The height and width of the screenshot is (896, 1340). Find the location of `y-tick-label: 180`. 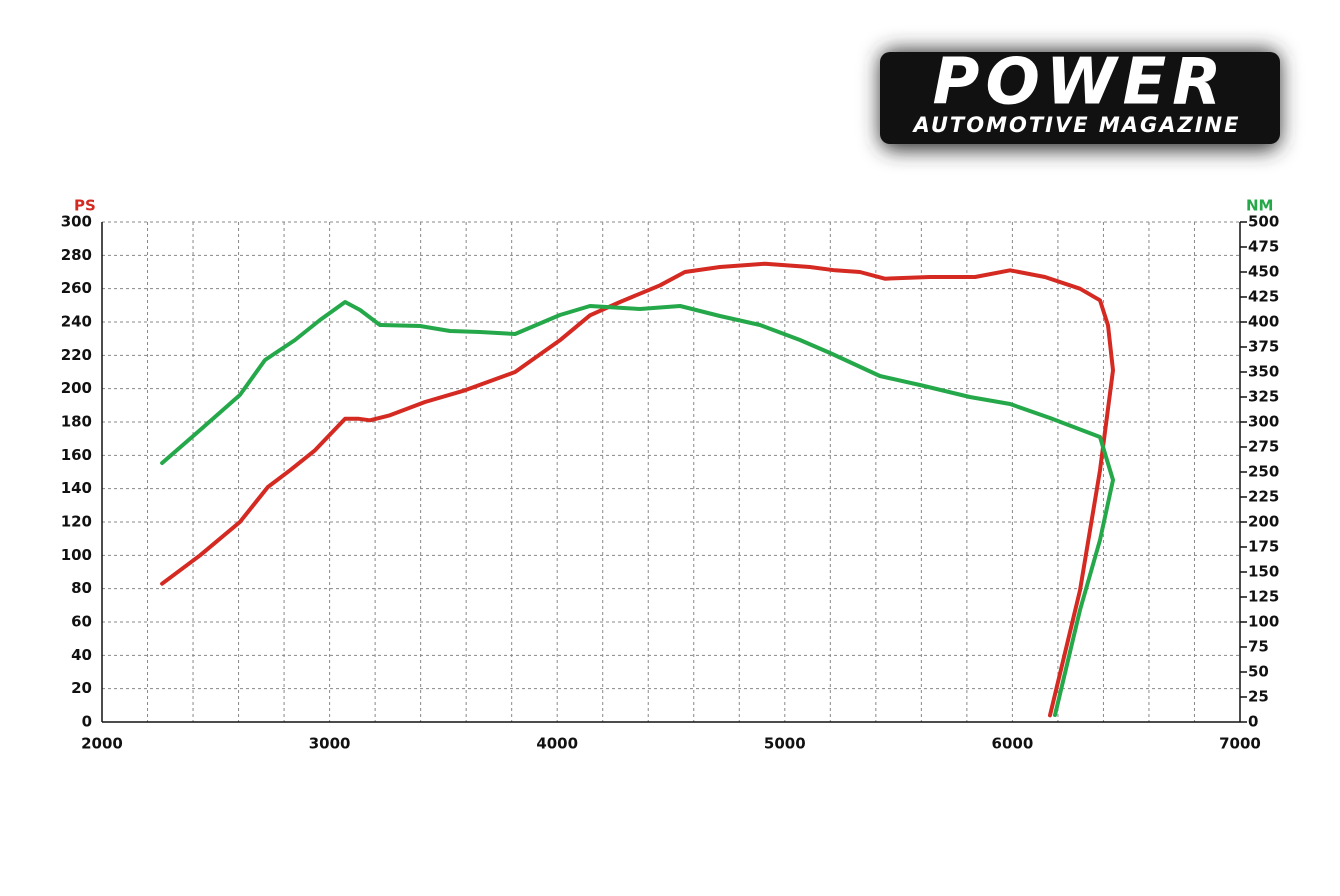

y-tick-label: 180 is located at coordinates (76, 422).